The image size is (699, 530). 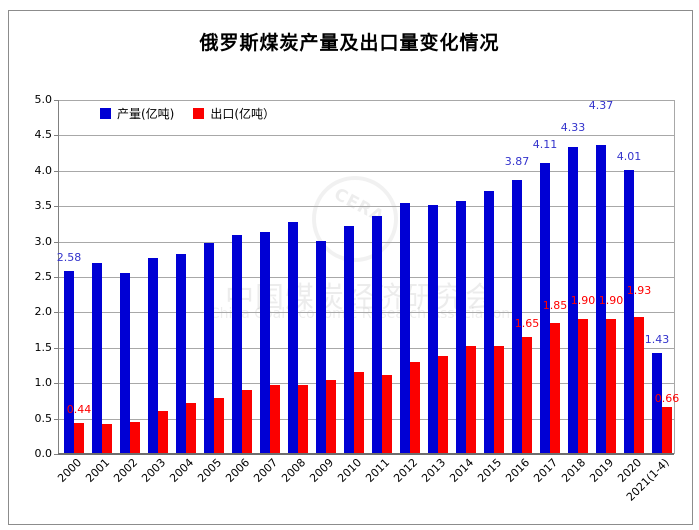 What do you see at coordinates (153, 355) in the screenshot?
I see `bar-production-2003` at bounding box center [153, 355].